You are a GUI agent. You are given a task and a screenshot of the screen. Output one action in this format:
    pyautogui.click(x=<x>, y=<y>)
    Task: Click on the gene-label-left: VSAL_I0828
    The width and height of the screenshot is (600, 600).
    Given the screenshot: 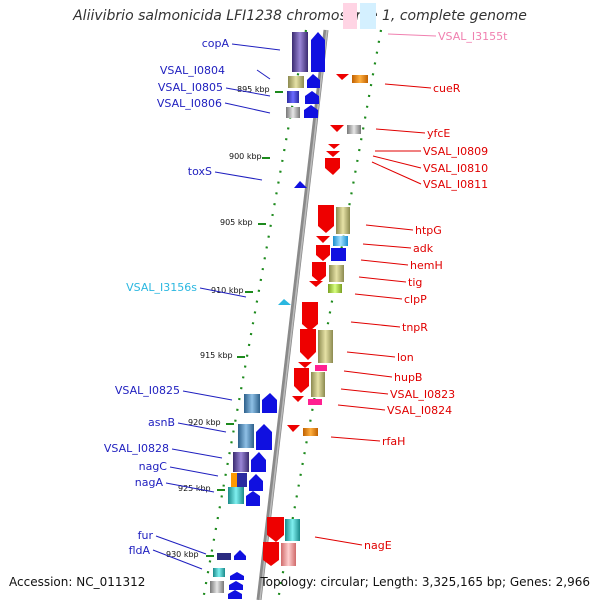 What is the action you would take?
    pyautogui.click(x=136, y=448)
    